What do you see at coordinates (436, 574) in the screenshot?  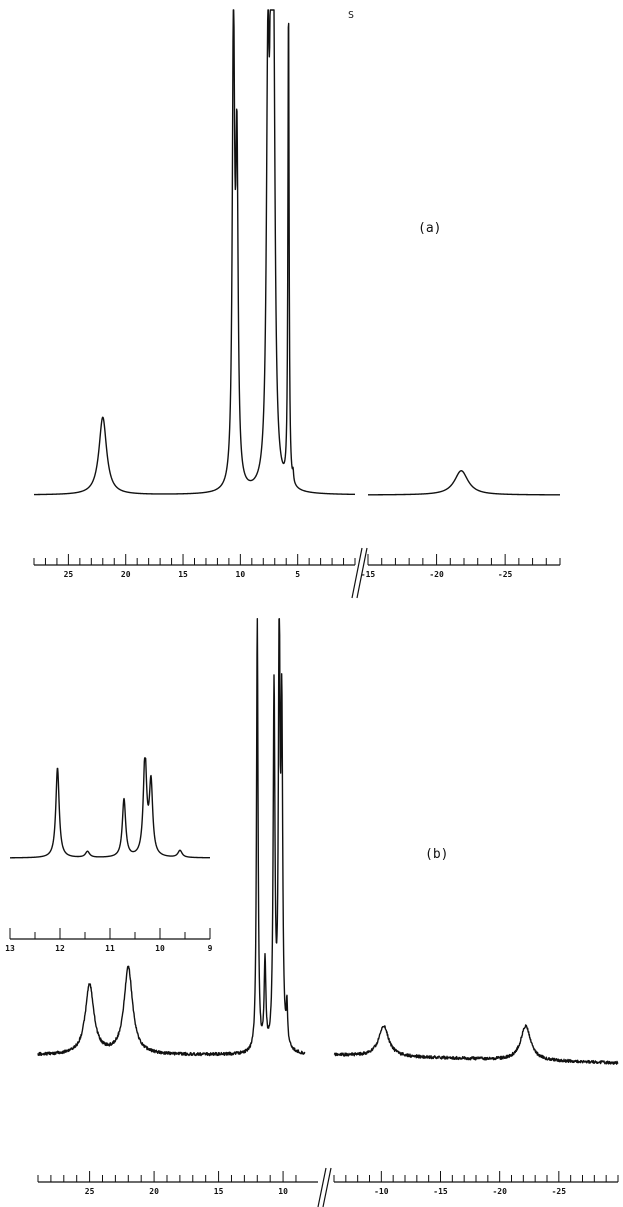 I see `axis-a-tick-label: -20` at bounding box center [436, 574].